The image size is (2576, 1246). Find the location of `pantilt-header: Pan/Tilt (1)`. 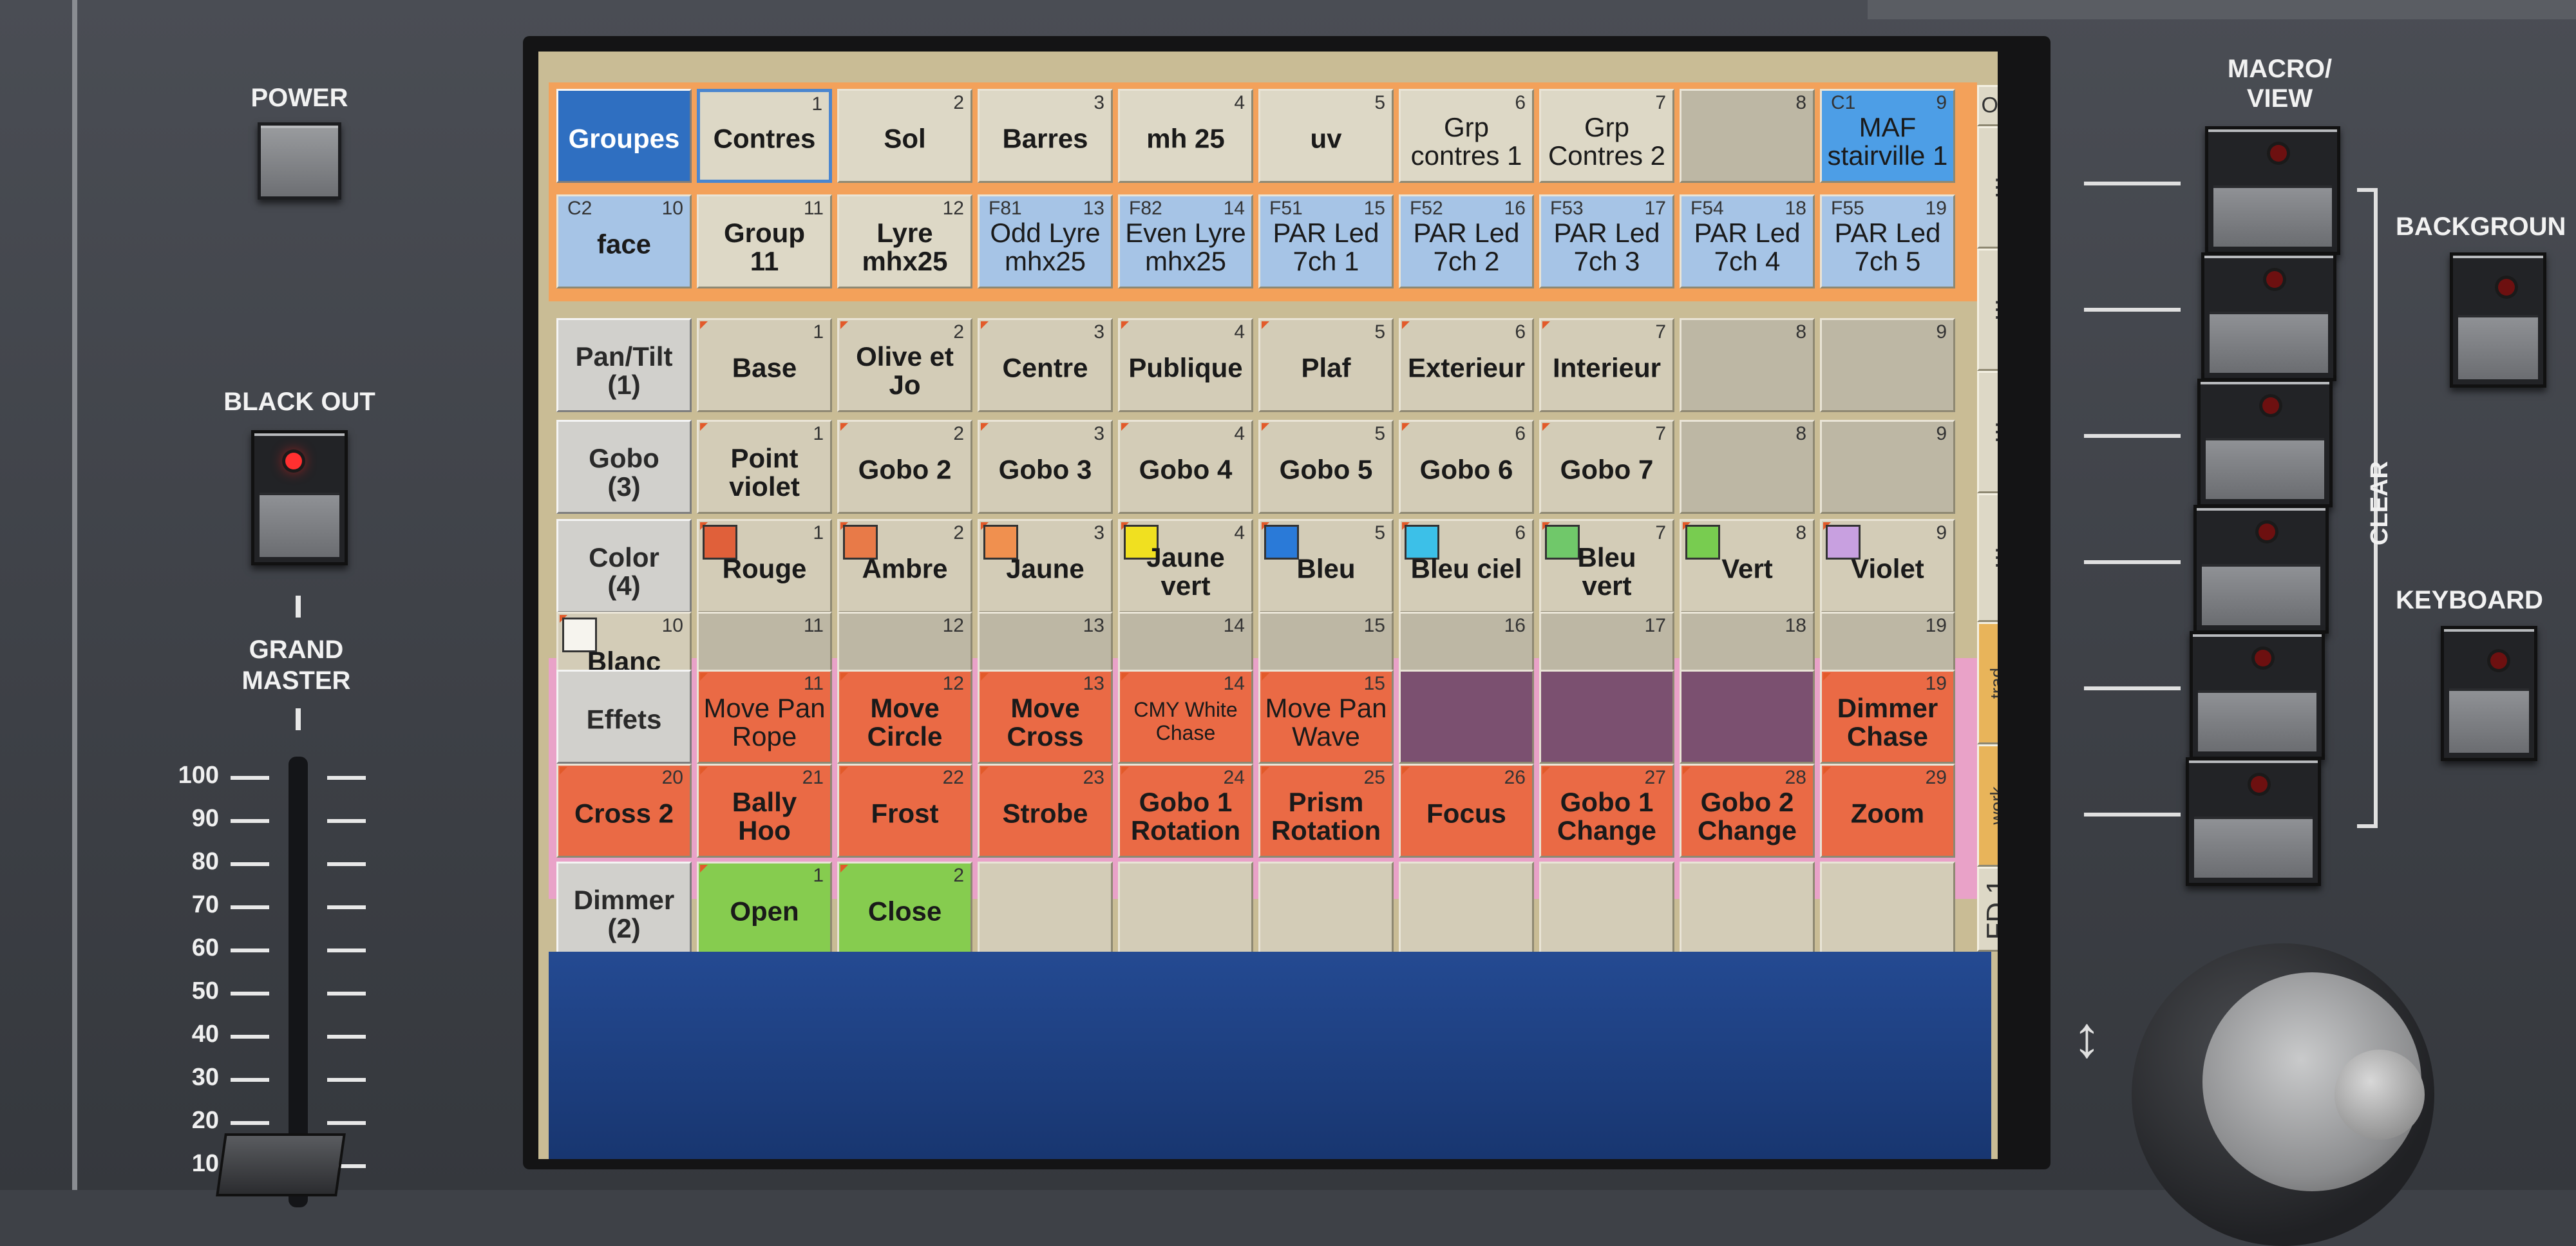

pantilt-header: Pan/Tilt (1) is located at coordinates (624, 365).